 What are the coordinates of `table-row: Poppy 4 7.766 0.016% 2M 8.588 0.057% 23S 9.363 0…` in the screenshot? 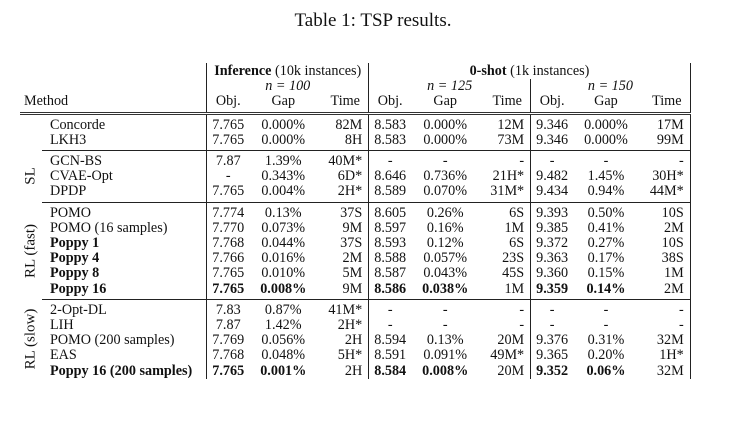 It's located at (355, 258).